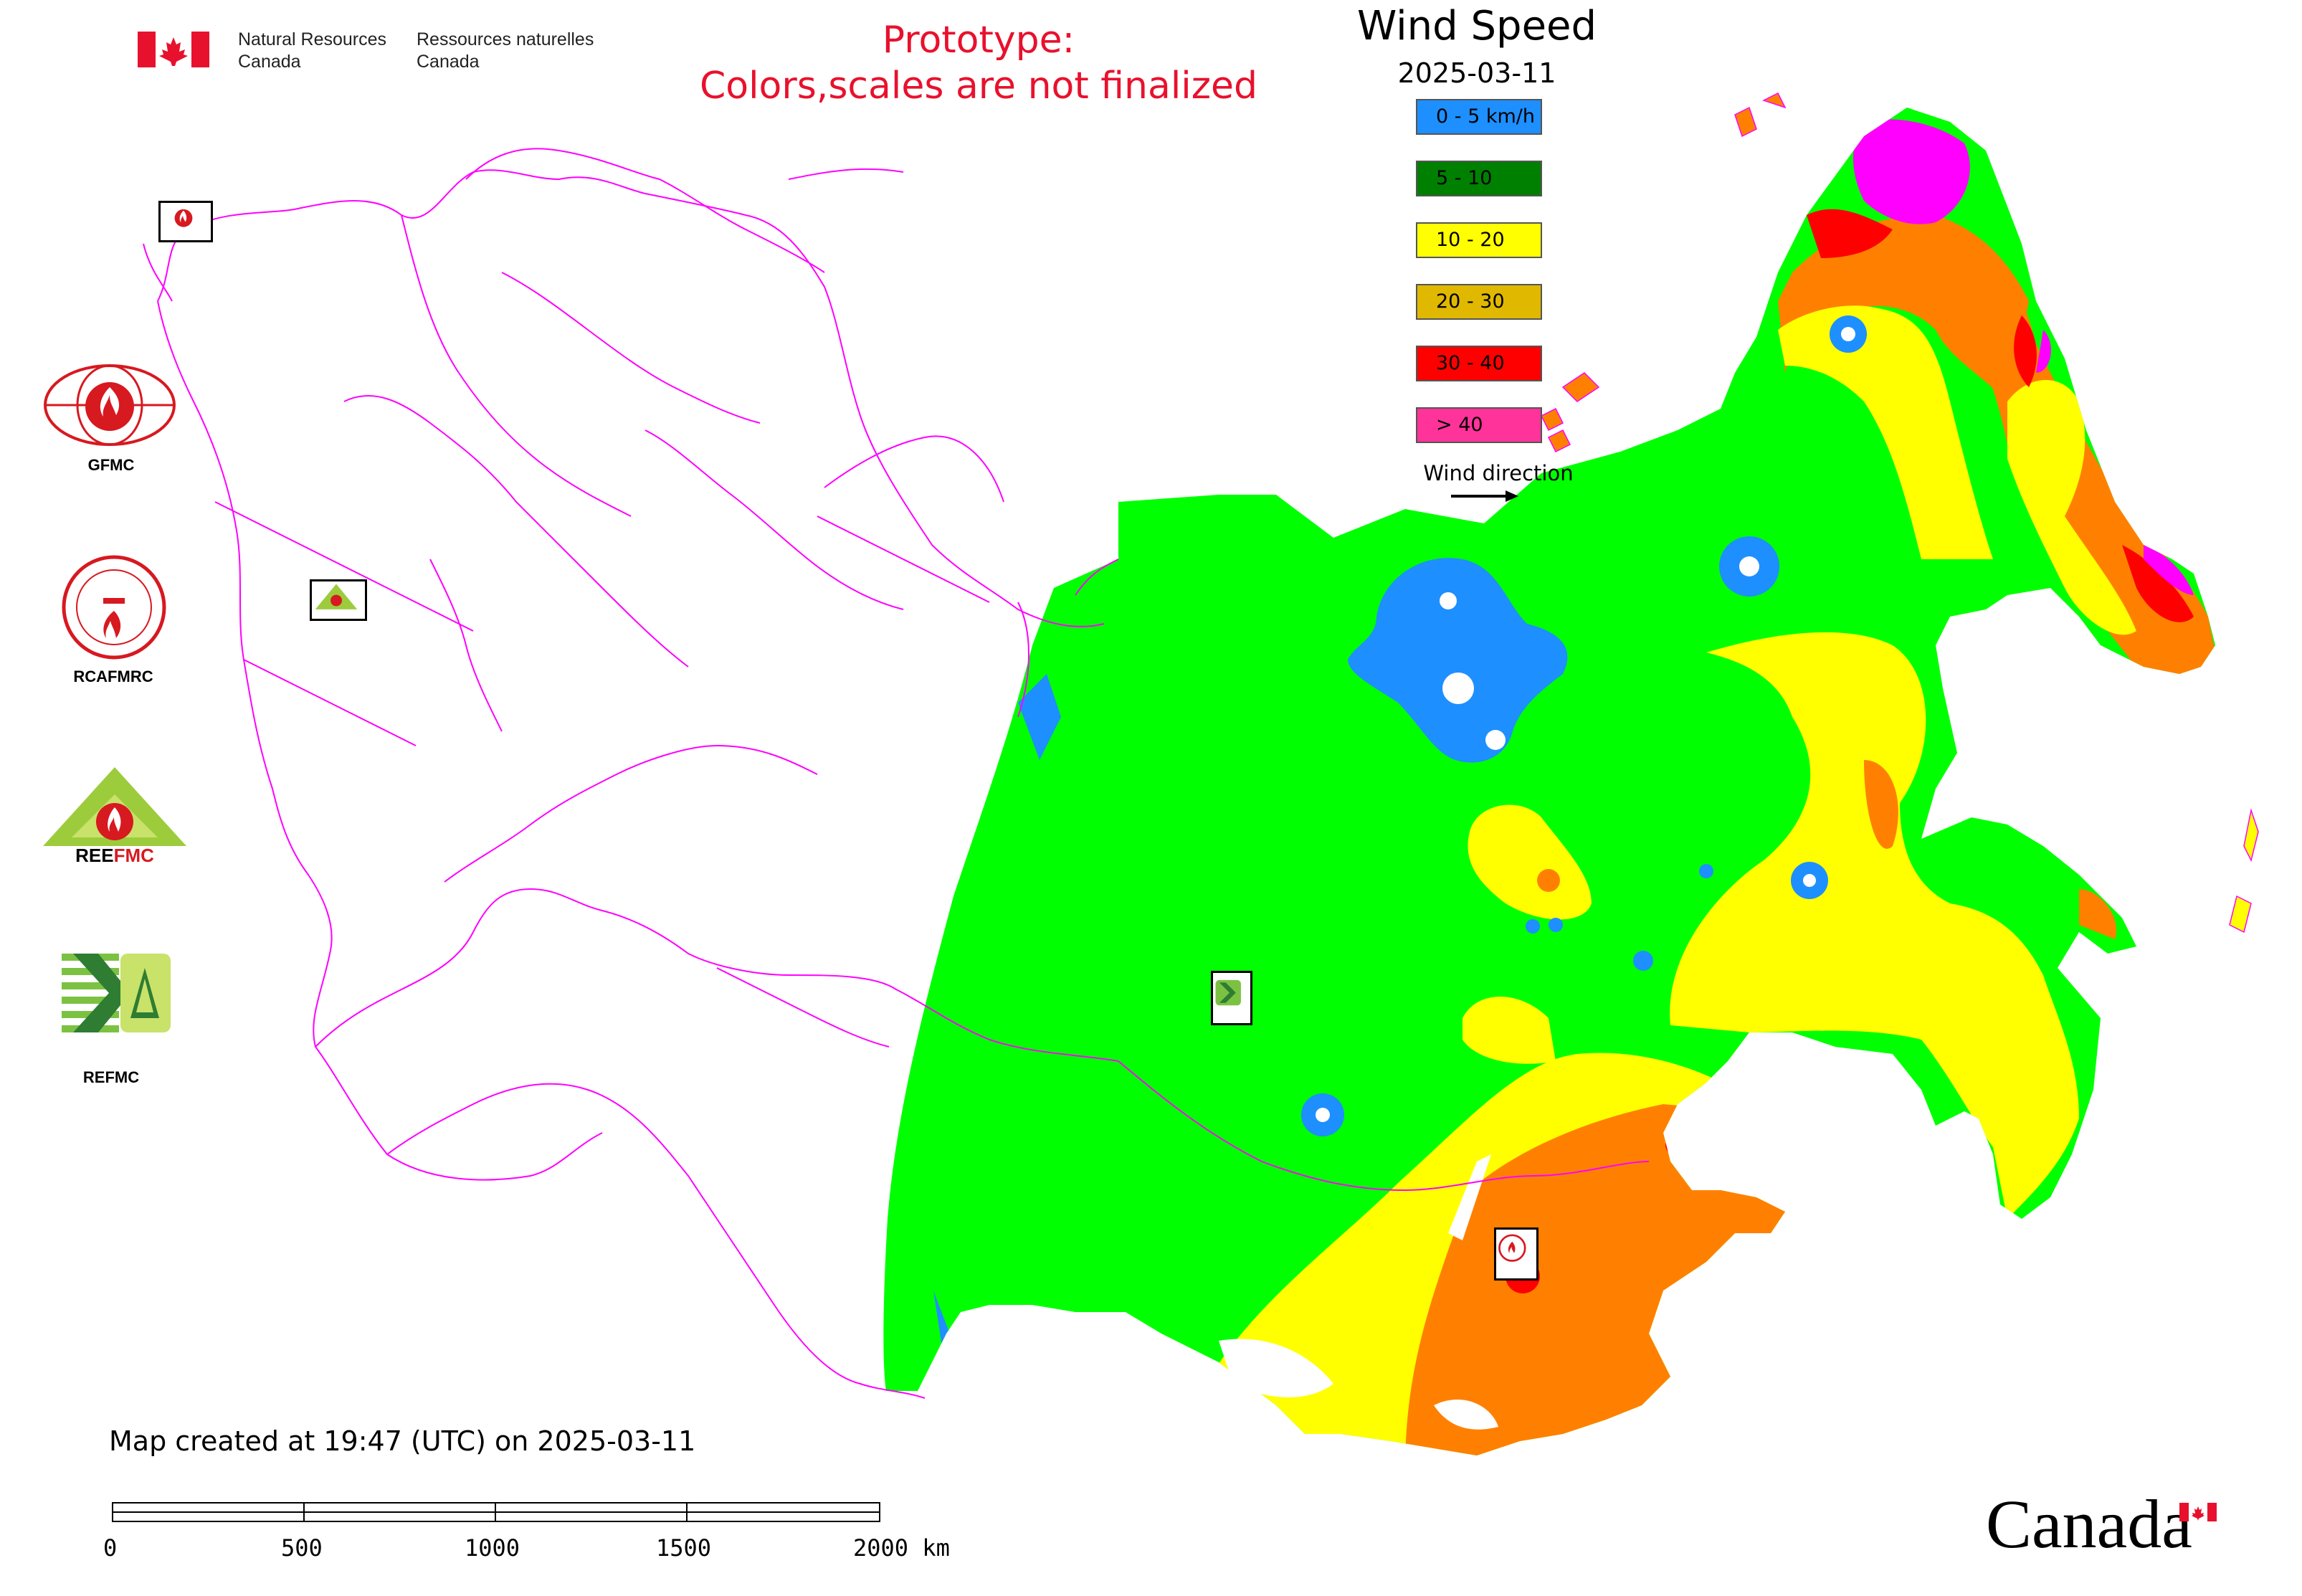  I want to click on lakes, so click(1359, 1292).